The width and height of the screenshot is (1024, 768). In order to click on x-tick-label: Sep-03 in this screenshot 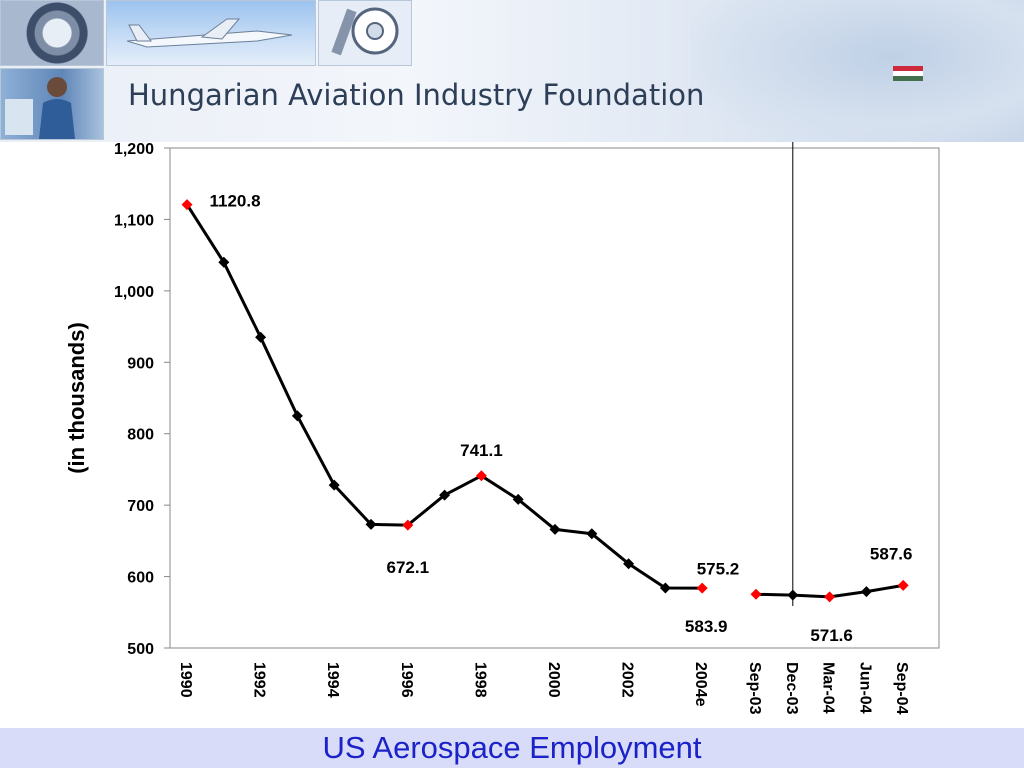, I will do `click(754, 688)`.